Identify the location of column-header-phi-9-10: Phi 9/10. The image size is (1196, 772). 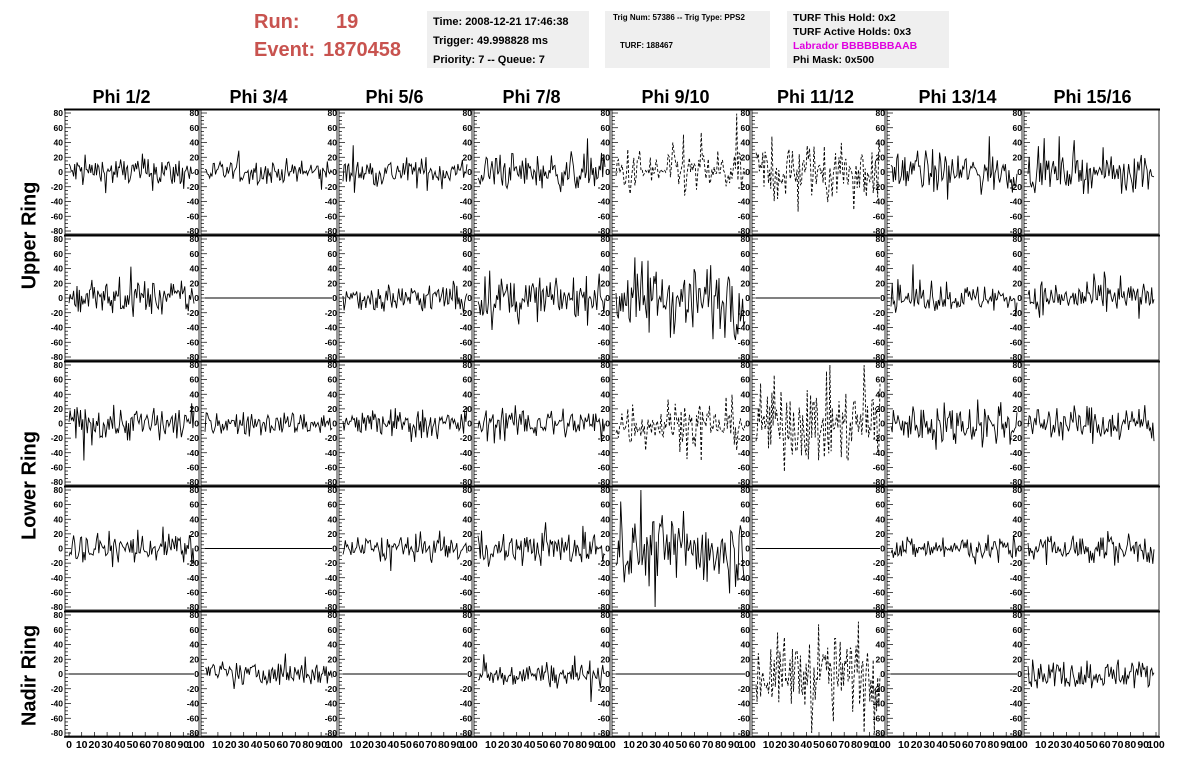
(675, 97).